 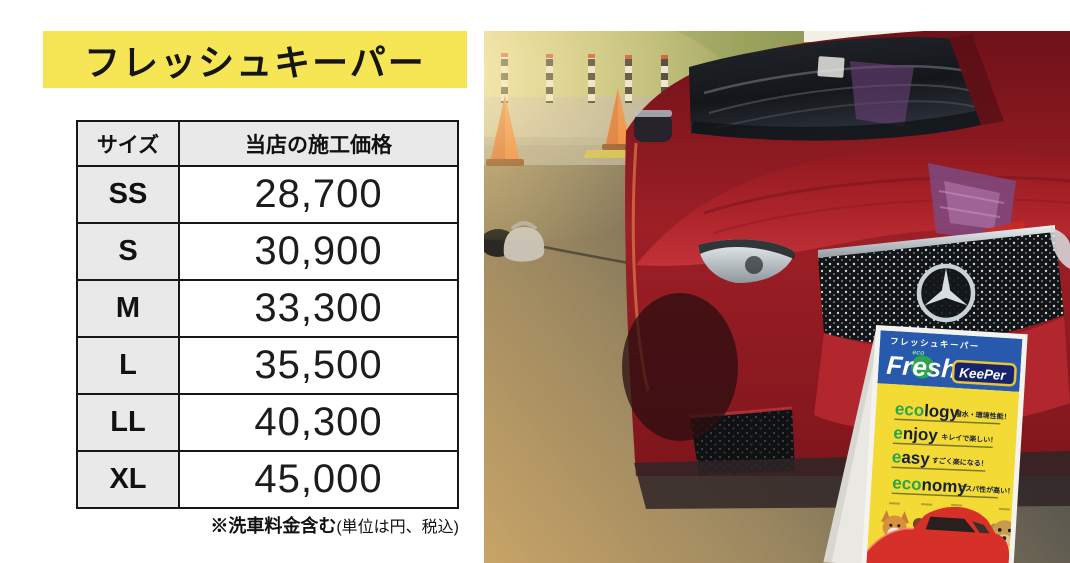 What do you see at coordinates (318, 308) in the screenshot?
I see `price-cell: 33,300` at bounding box center [318, 308].